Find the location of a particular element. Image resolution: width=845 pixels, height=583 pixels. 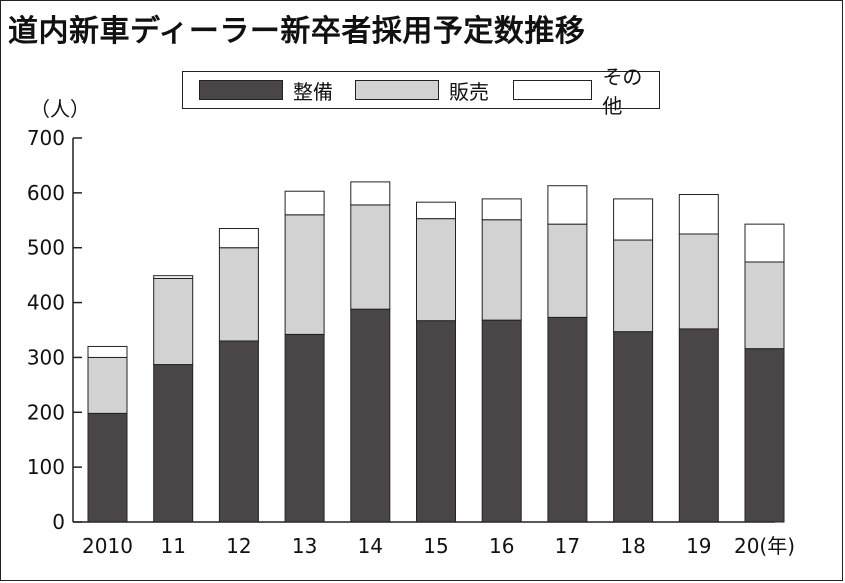

legend-swatch-maintenance is located at coordinates (241, 90).